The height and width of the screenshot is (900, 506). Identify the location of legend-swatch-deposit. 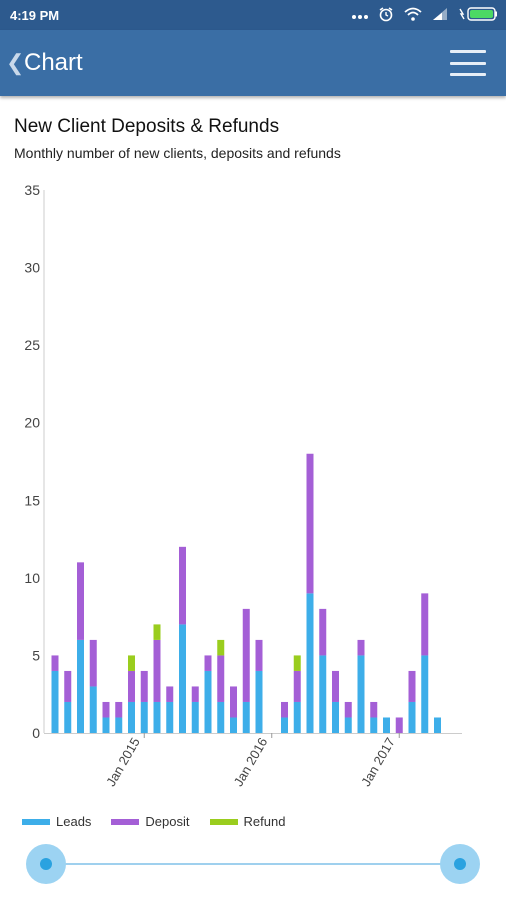
(125, 821).